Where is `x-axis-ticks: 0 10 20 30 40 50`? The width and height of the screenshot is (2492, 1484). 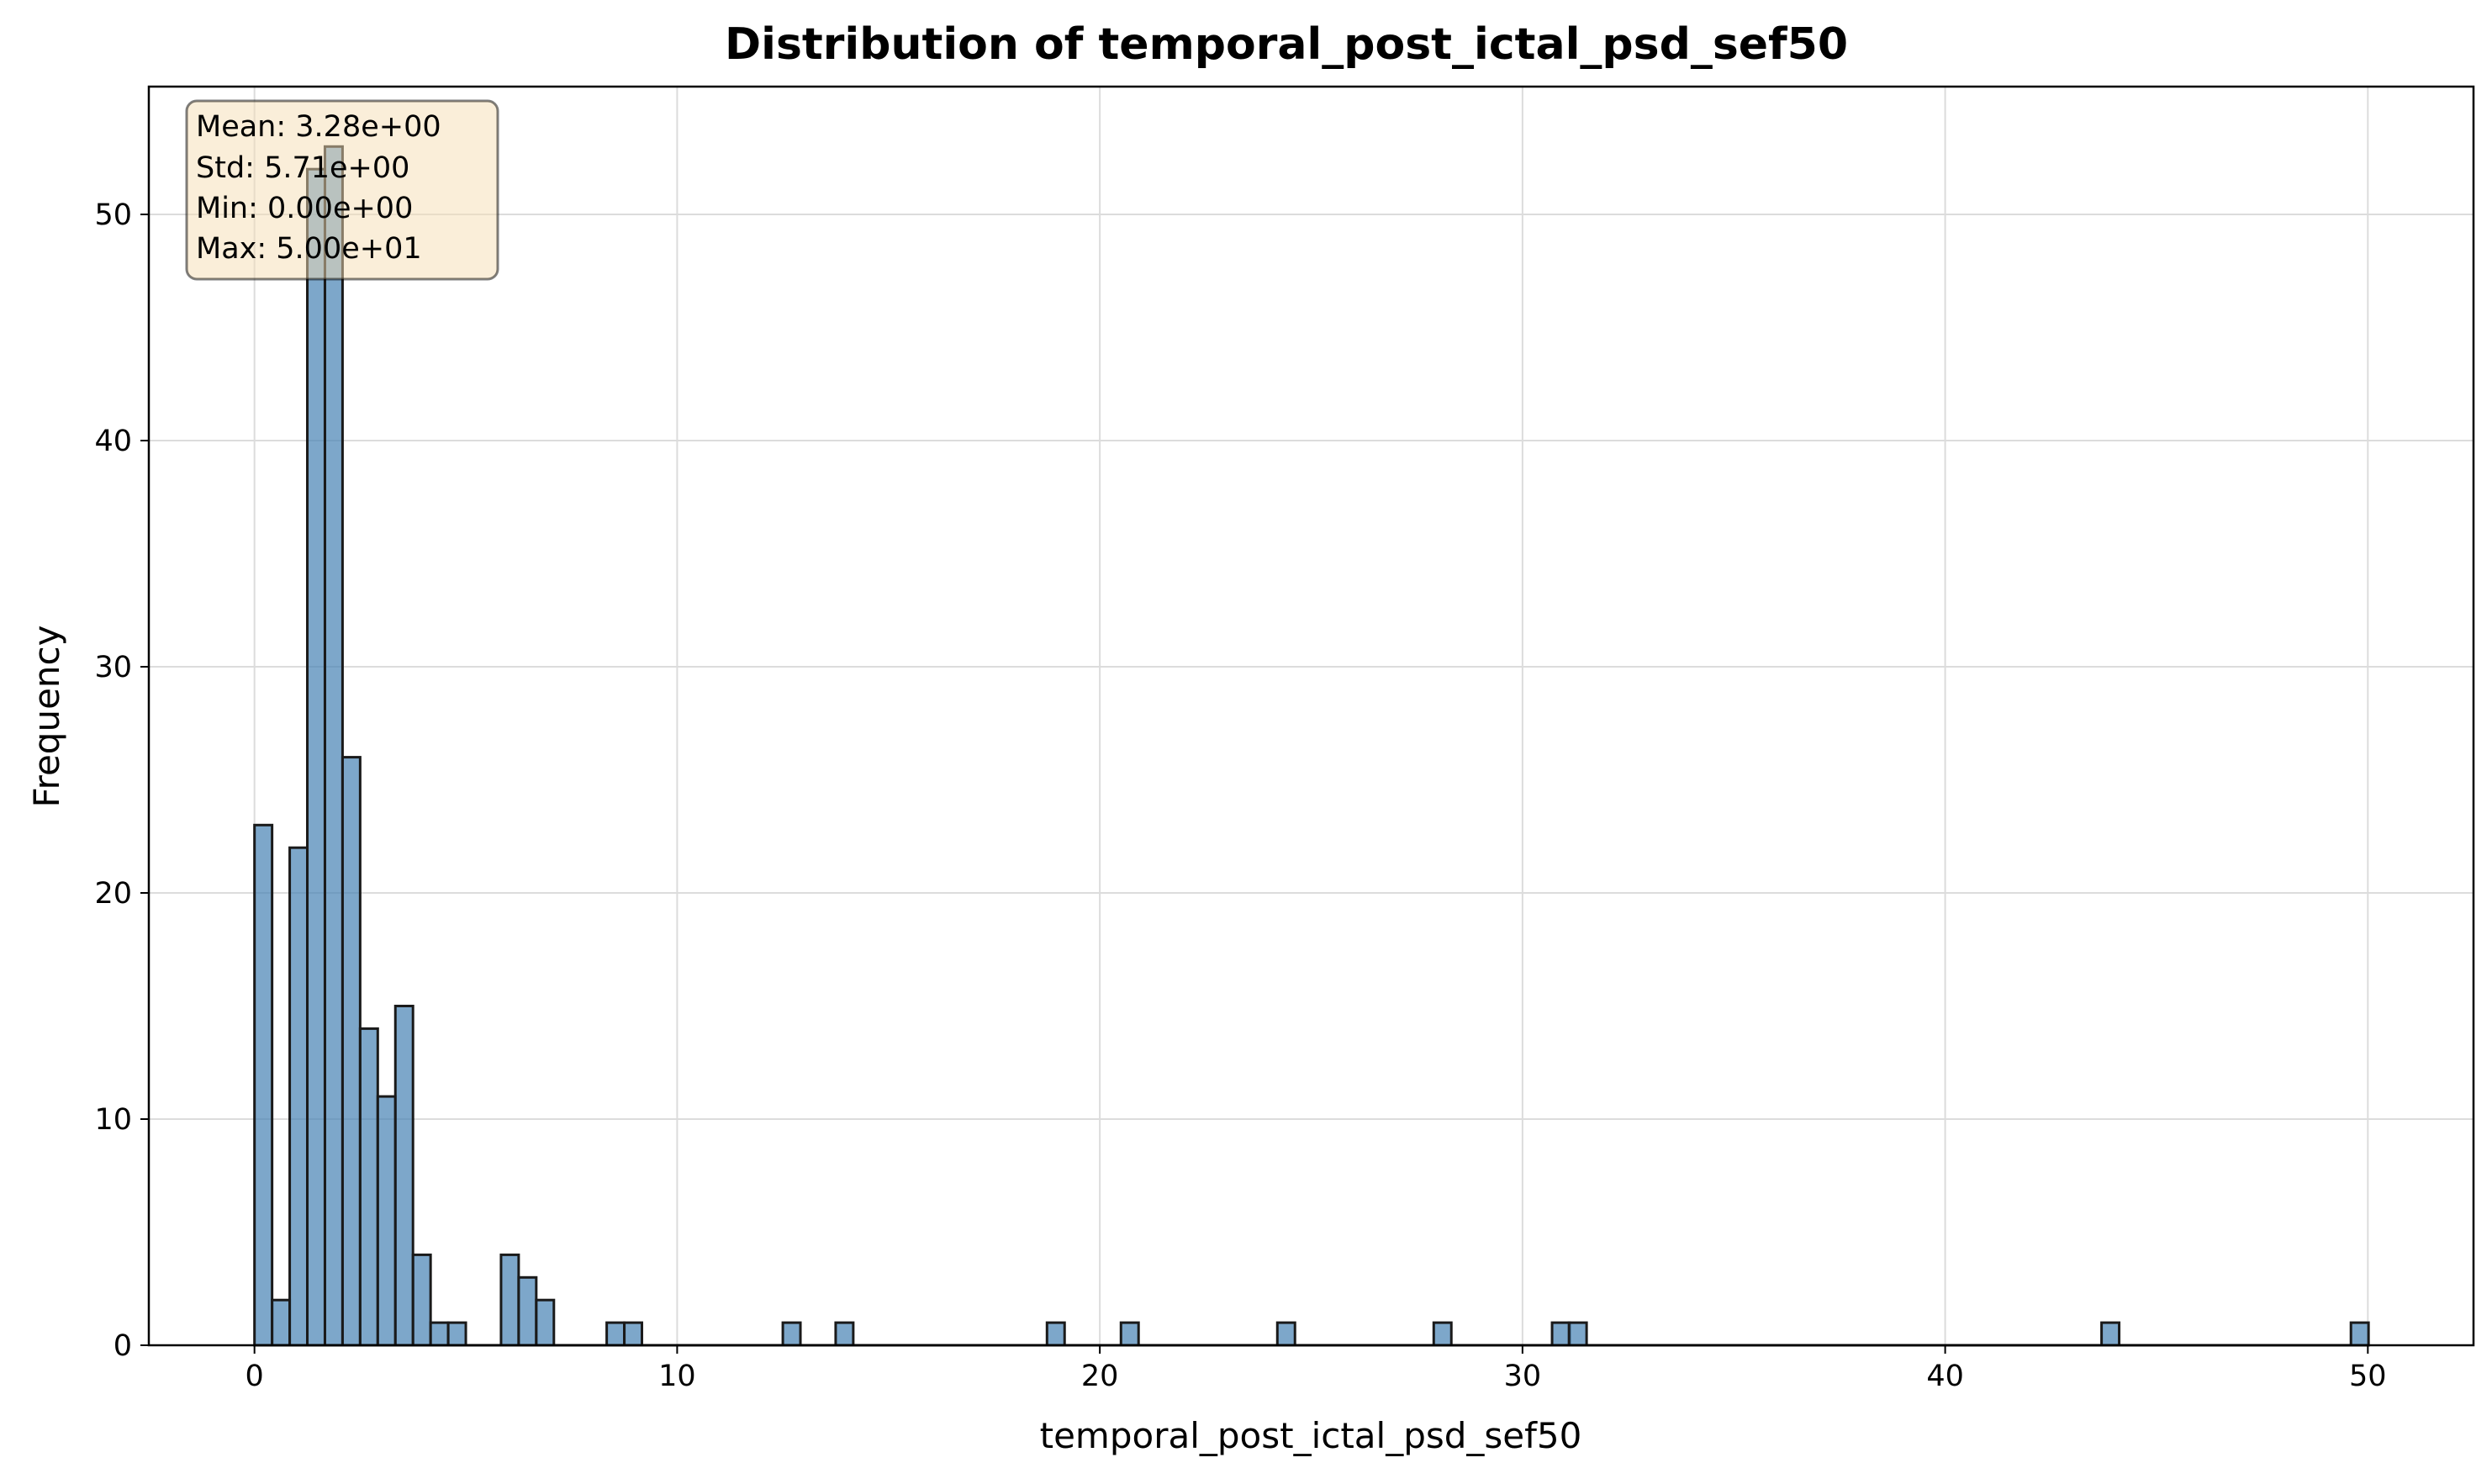
x-axis-ticks: 0 10 20 30 40 50 is located at coordinates (1316, 1369).